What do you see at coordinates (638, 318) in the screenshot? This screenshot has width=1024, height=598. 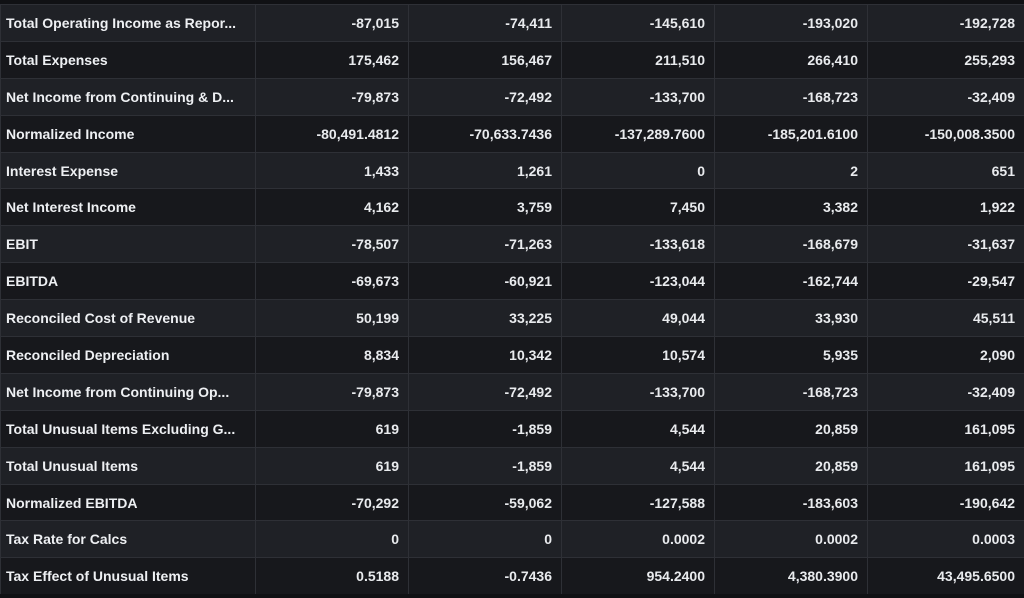 I see `cell-value: 49,044` at bounding box center [638, 318].